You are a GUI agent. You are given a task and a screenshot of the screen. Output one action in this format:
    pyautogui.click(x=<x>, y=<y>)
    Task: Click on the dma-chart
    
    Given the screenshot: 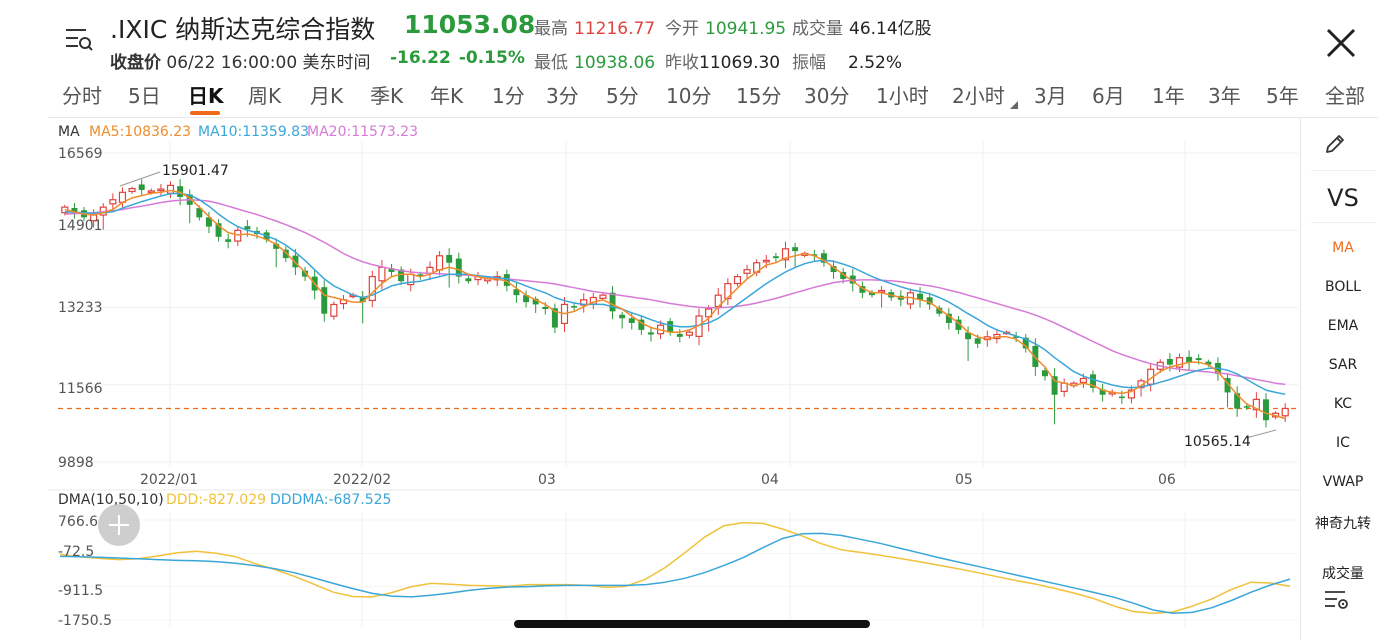 What is the action you would take?
    pyautogui.click(x=675, y=567)
    